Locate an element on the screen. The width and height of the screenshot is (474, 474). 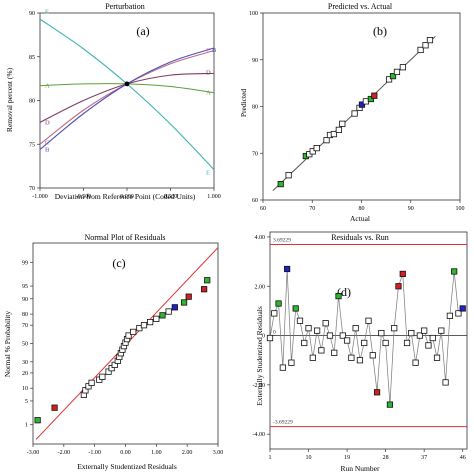
y-tick-label: 95 is located at coordinates (25, 287).